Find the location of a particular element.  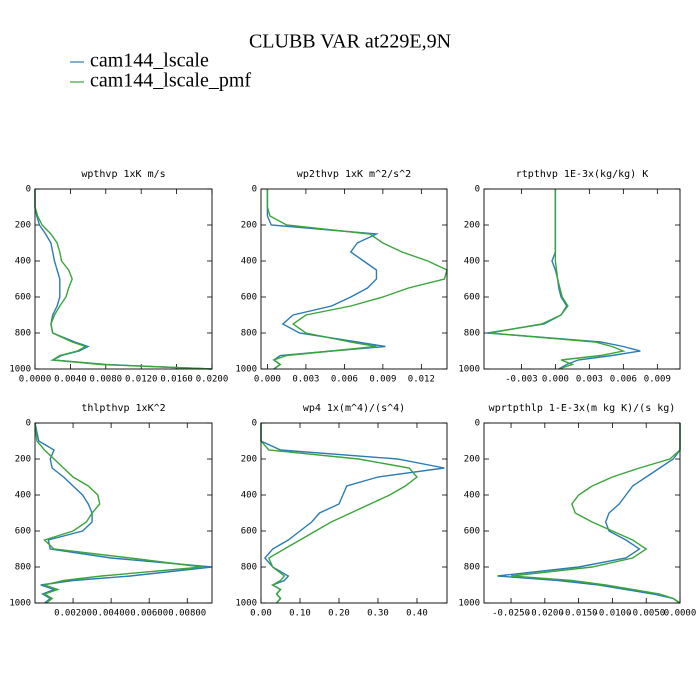

x-tick-label: -0.0100 is located at coordinates (612, 614).